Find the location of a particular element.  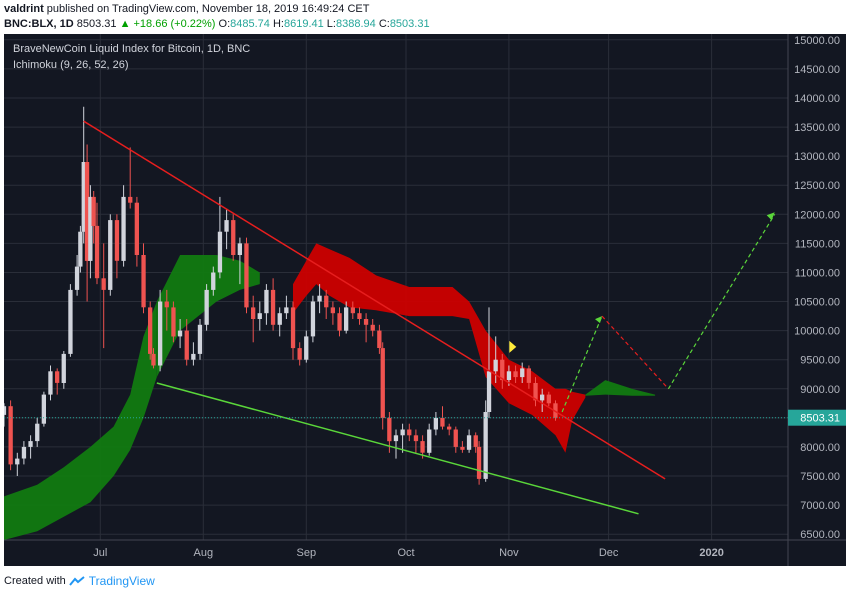

price-change: ▲ +18.66 (+0.22%) is located at coordinates (167, 24).